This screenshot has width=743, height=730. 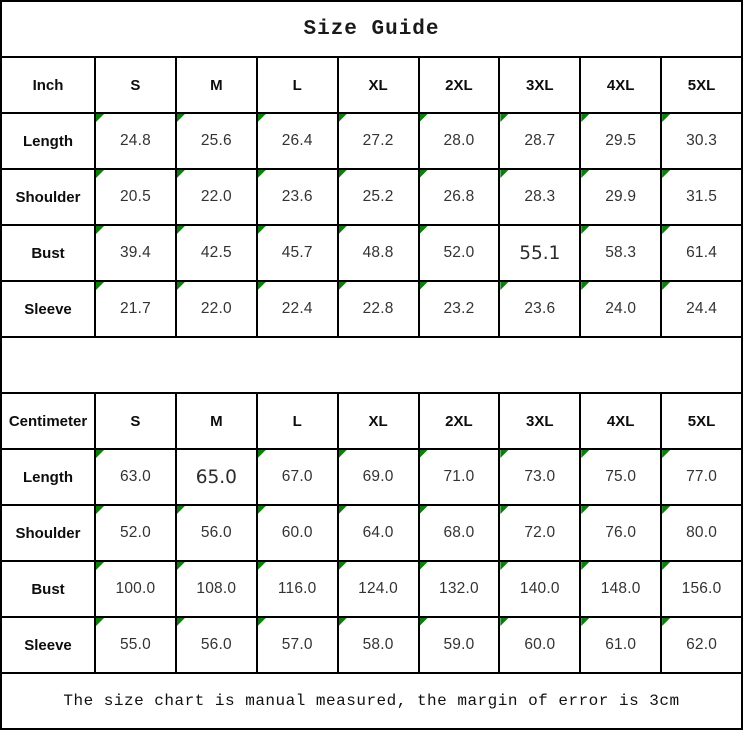 What do you see at coordinates (458, 476) in the screenshot?
I see `cell-centimeter-length-2xl: 71.0` at bounding box center [458, 476].